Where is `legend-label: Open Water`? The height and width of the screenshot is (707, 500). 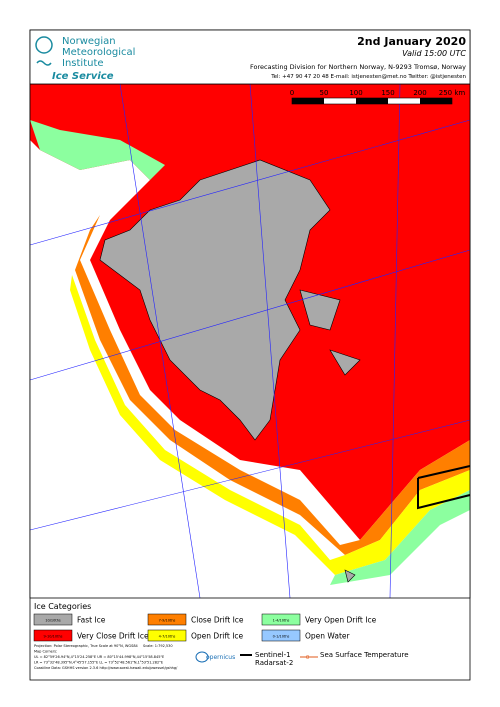 legend-label: Open Water is located at coordinates (328, 636).